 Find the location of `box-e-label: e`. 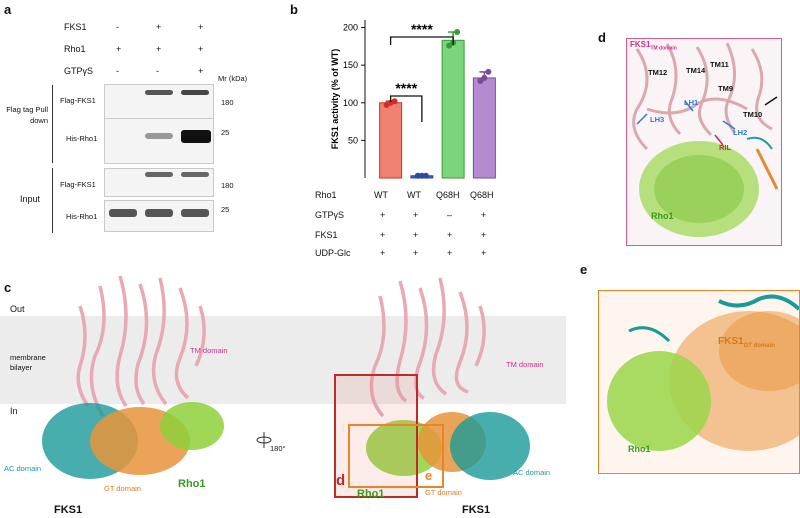

box-e-label: e is located at coordinates (429, 475).